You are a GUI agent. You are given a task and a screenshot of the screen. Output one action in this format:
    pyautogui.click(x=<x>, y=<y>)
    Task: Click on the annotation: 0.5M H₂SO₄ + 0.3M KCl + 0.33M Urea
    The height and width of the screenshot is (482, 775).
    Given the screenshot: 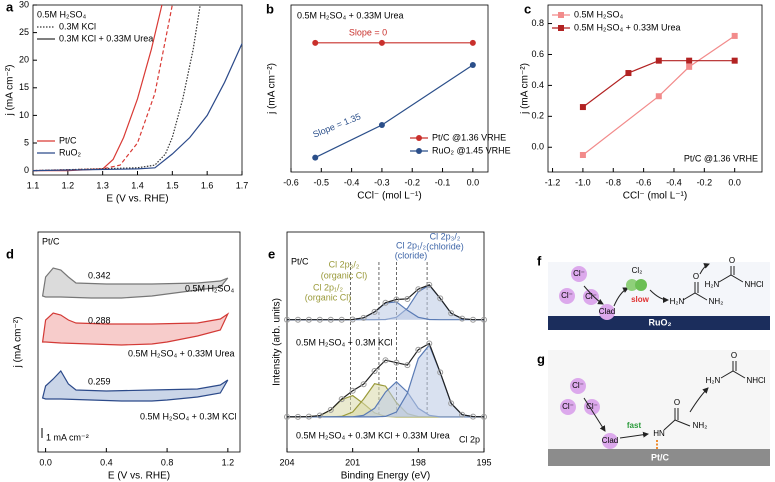 What is the action you would take?
    pyautogui.click(x=373, y=435)
    